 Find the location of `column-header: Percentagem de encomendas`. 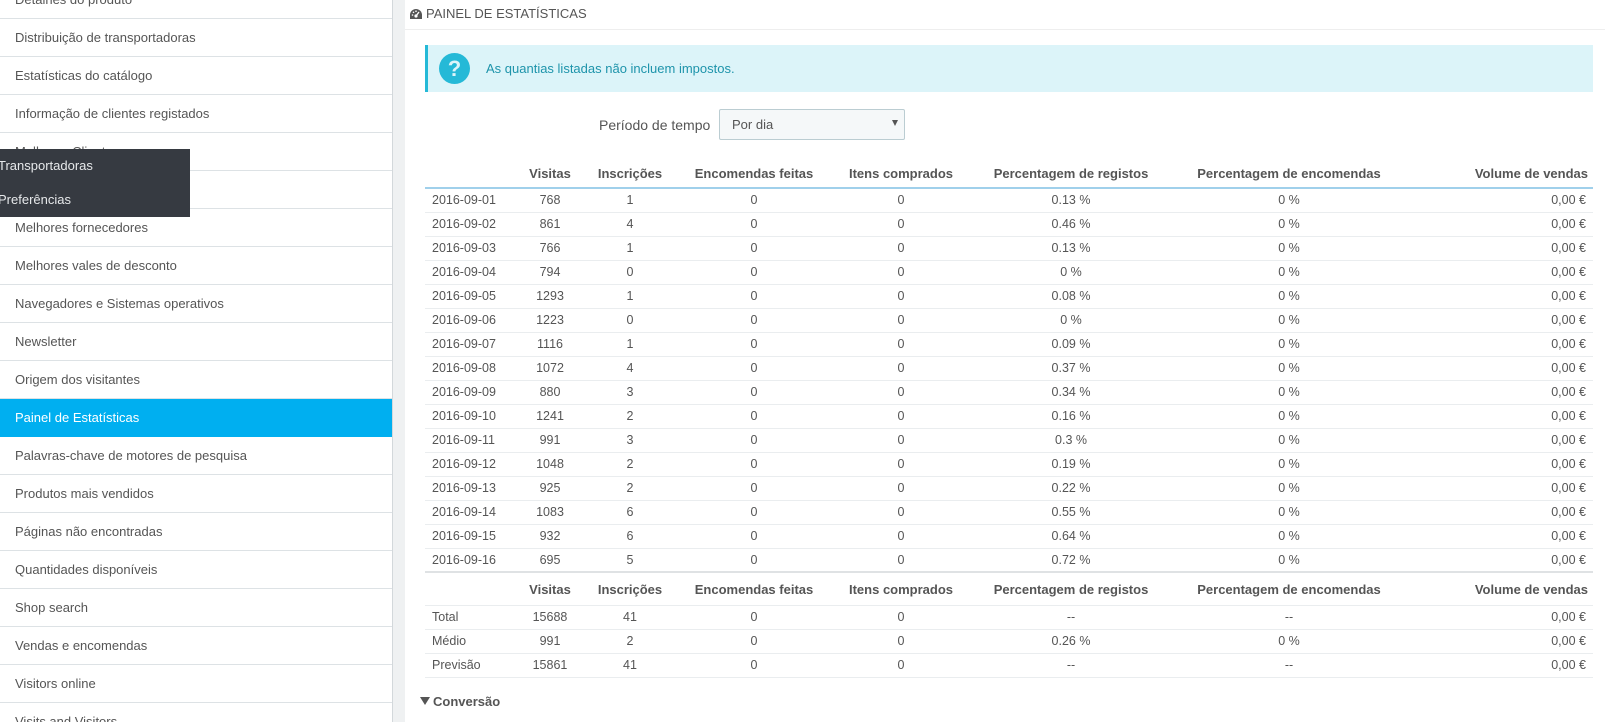

column-header: Percentagem de encomendas is located at coordinates (1289, 174).